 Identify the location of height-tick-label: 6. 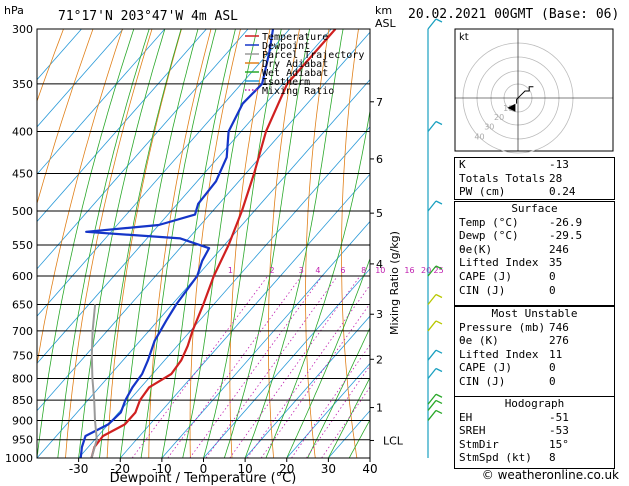
(379, 159).